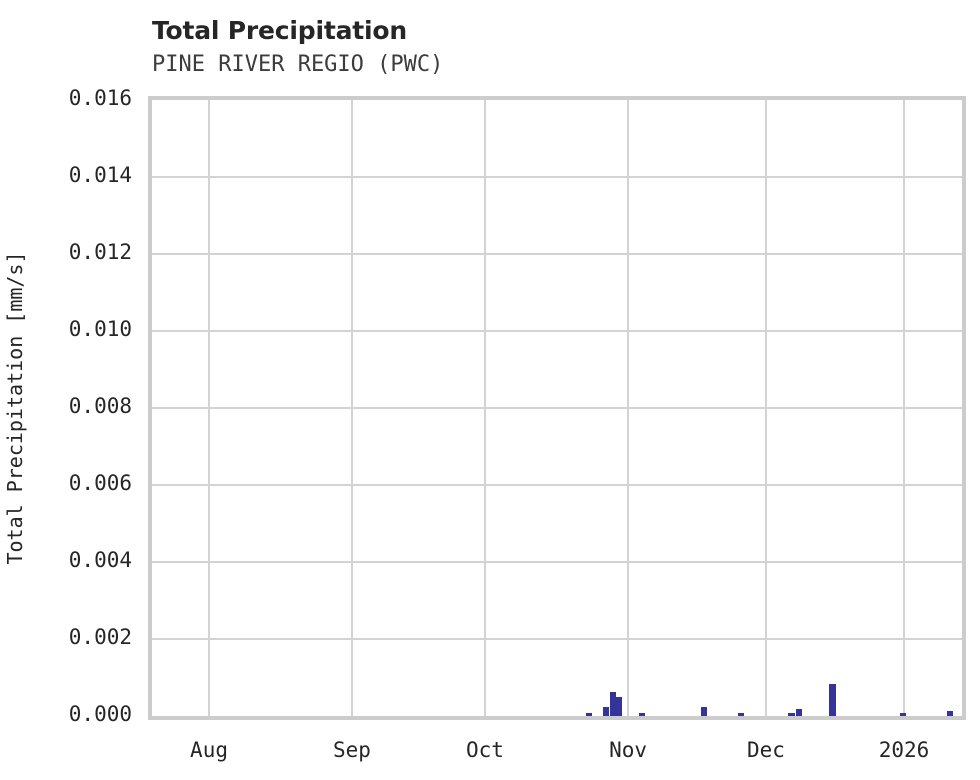 The width and height of the screenshot is (980, 780). I want to click on x-axis-tick-label: Aug, so click(209, 750).